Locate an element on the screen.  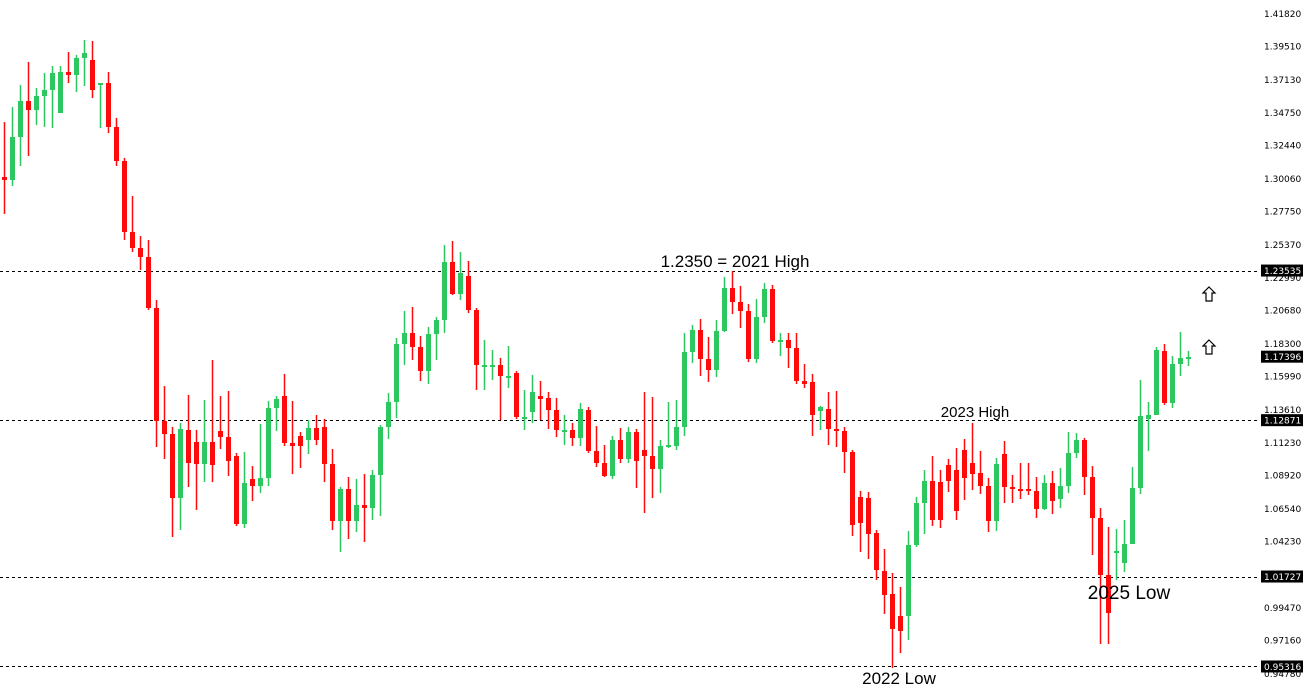
price-tag-label: 1.01727 is located at coordinates (1282, 578).